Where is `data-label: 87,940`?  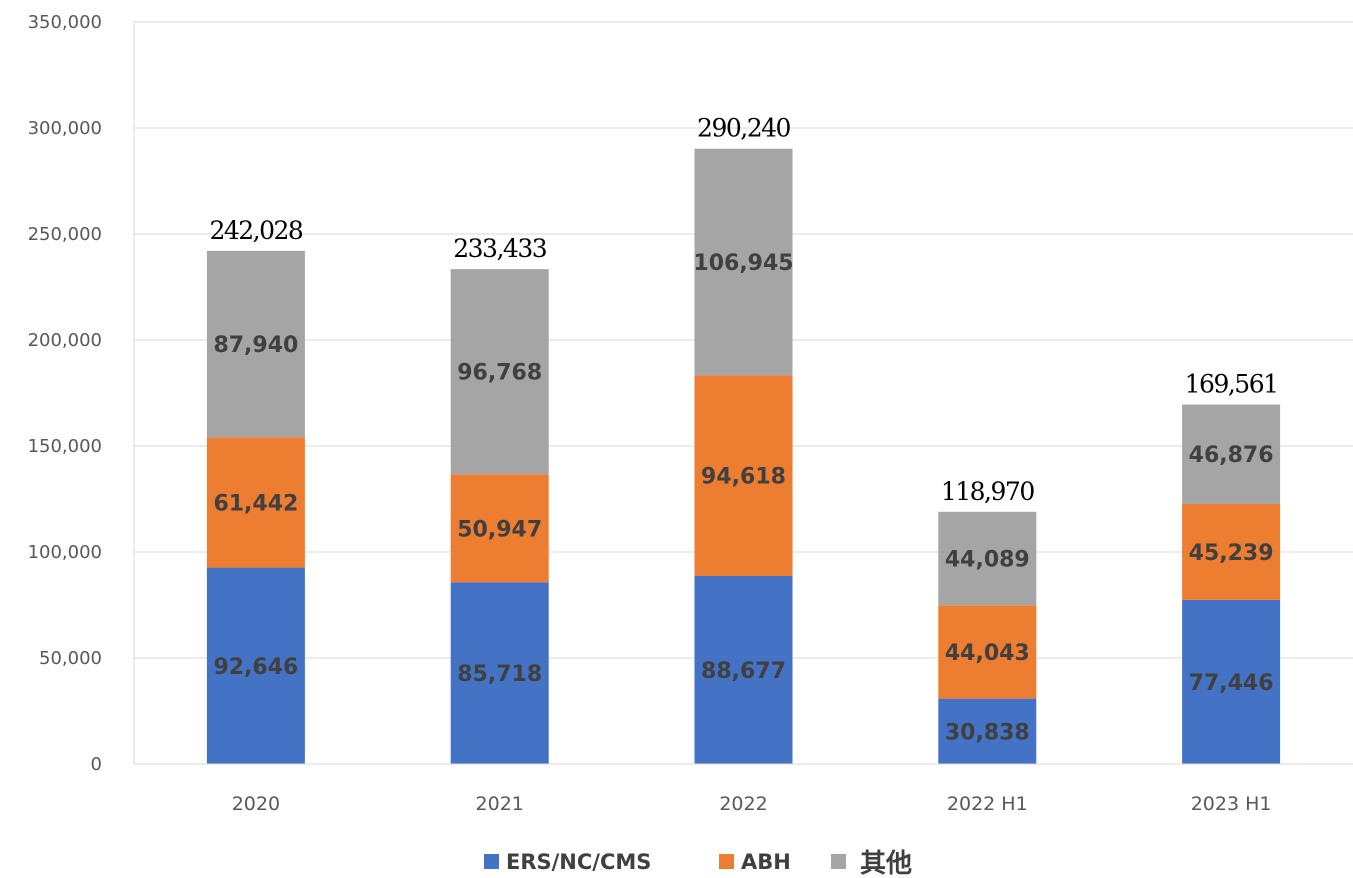 data-label: 87,940 is located at coordinates (255, 345).